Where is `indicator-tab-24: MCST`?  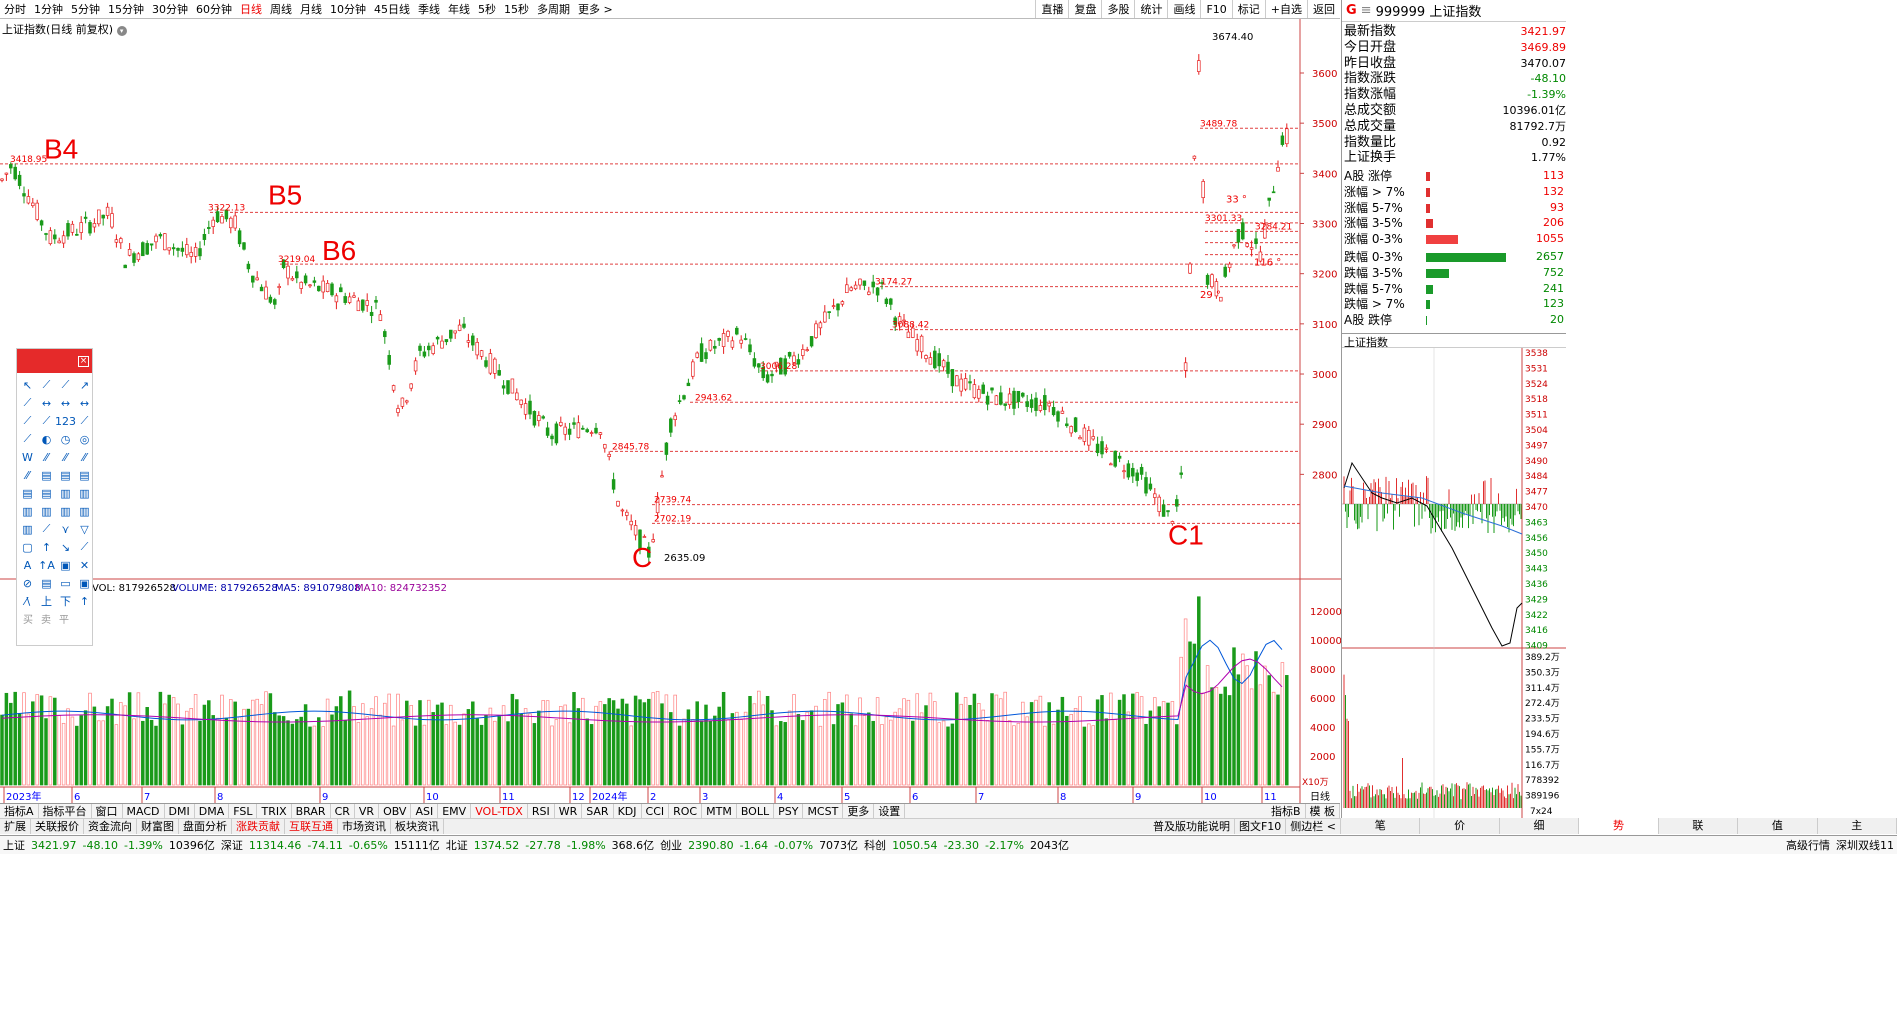 indicator-tab-24: MCST is located at coordinates (823, 811).